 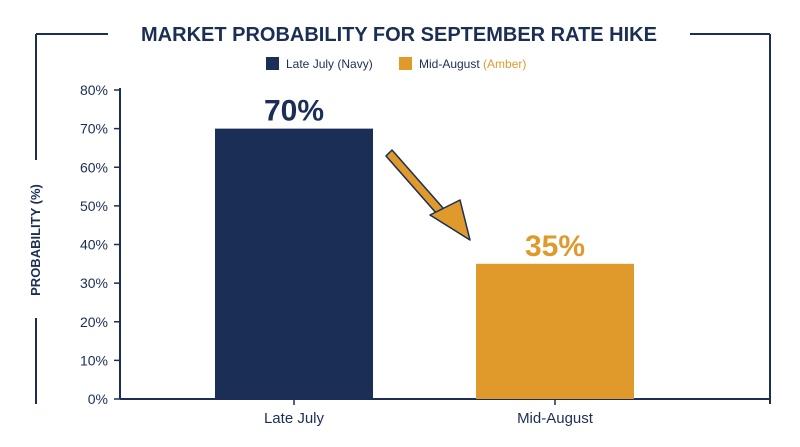 What do you see at coordinates (94, 90) in the screenshot?
I see `y-tick-label: 80%` at bounding box center [94, 90].